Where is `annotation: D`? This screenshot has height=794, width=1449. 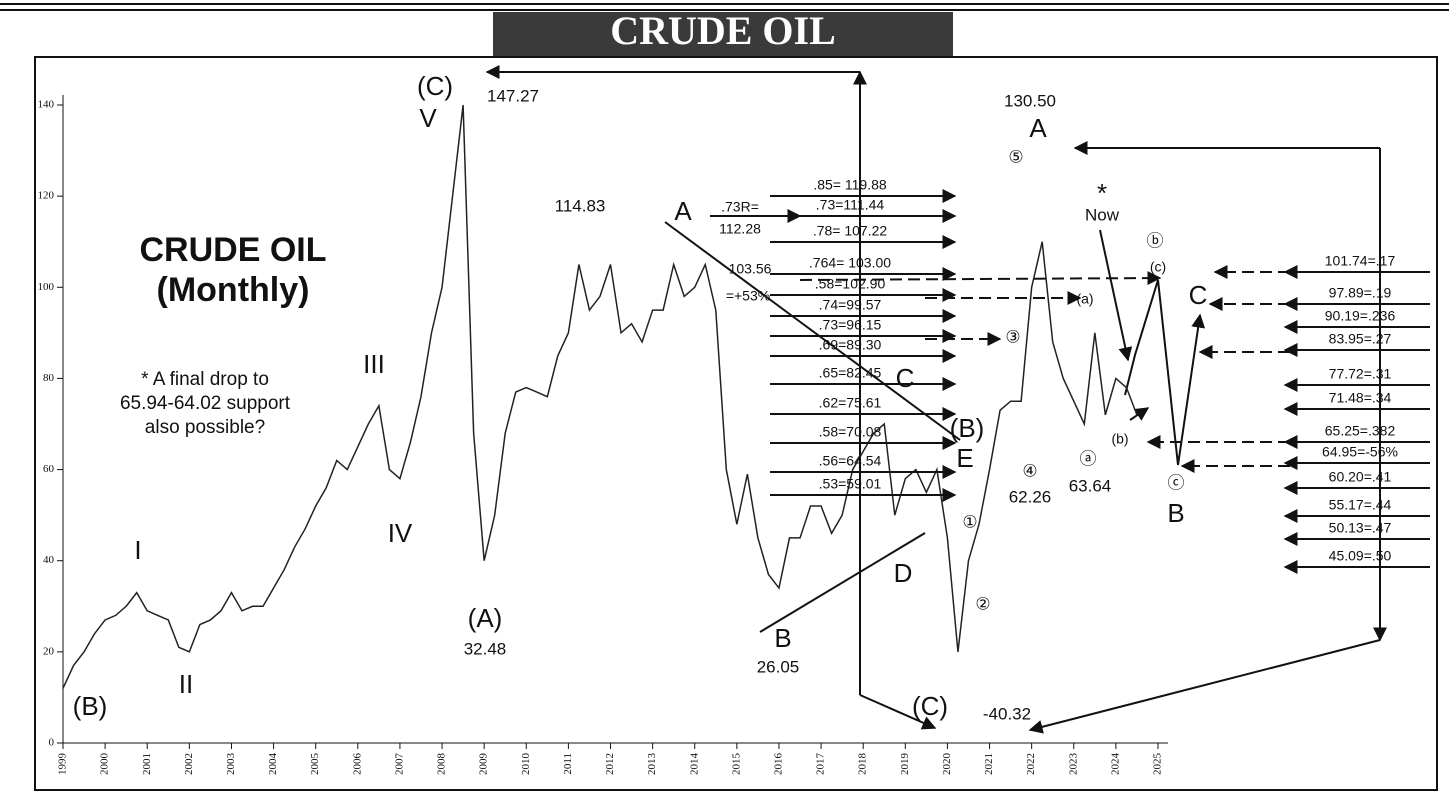 annotation: D is located at coordinates (903, 573).